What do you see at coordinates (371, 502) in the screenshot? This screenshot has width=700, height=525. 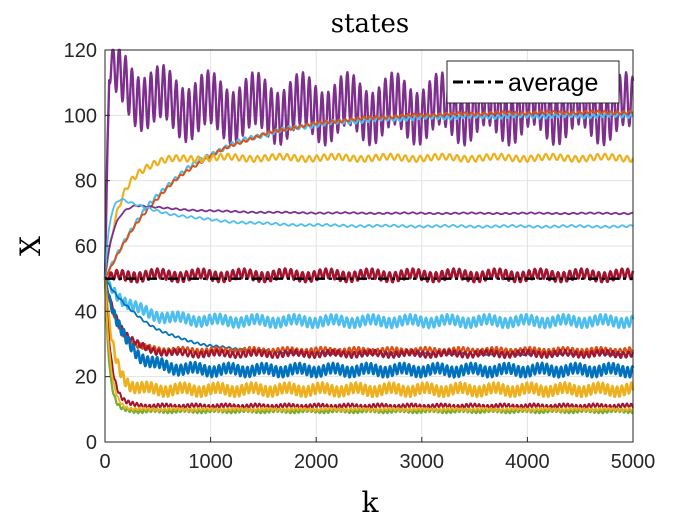 I see `x-axis-label: k` at bounding box center [371, 502].